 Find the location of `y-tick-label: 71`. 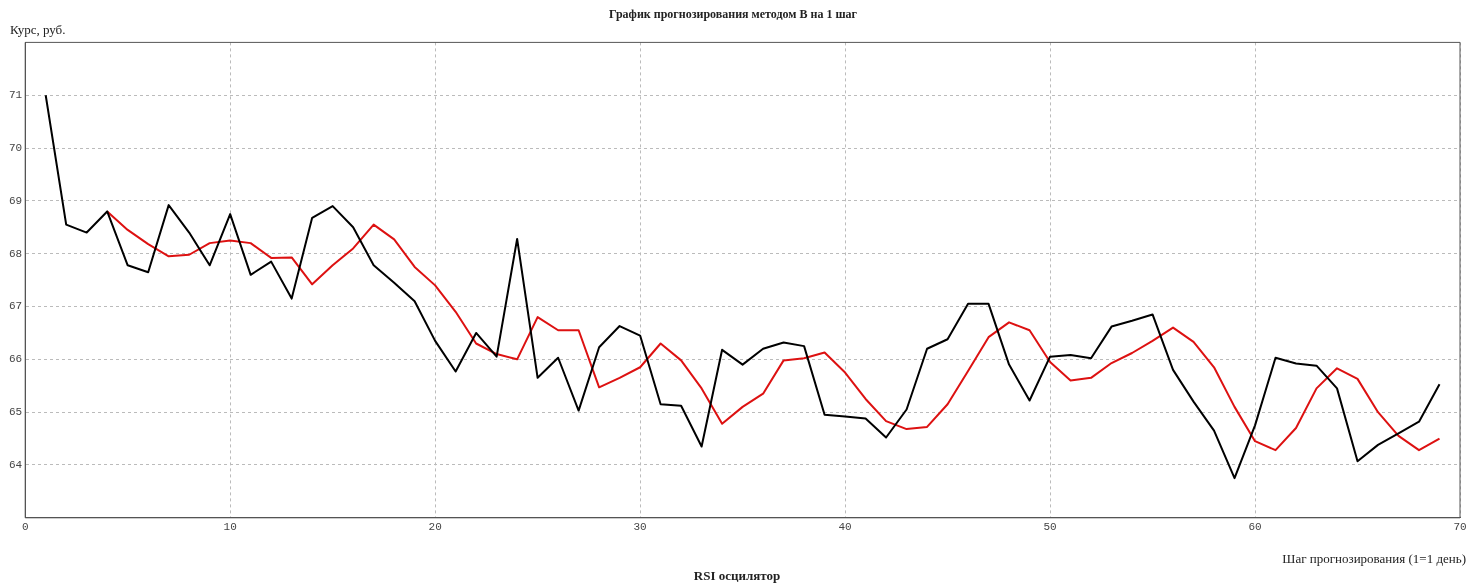

y-tick-label: 71 is located at coordinates (16, 95).